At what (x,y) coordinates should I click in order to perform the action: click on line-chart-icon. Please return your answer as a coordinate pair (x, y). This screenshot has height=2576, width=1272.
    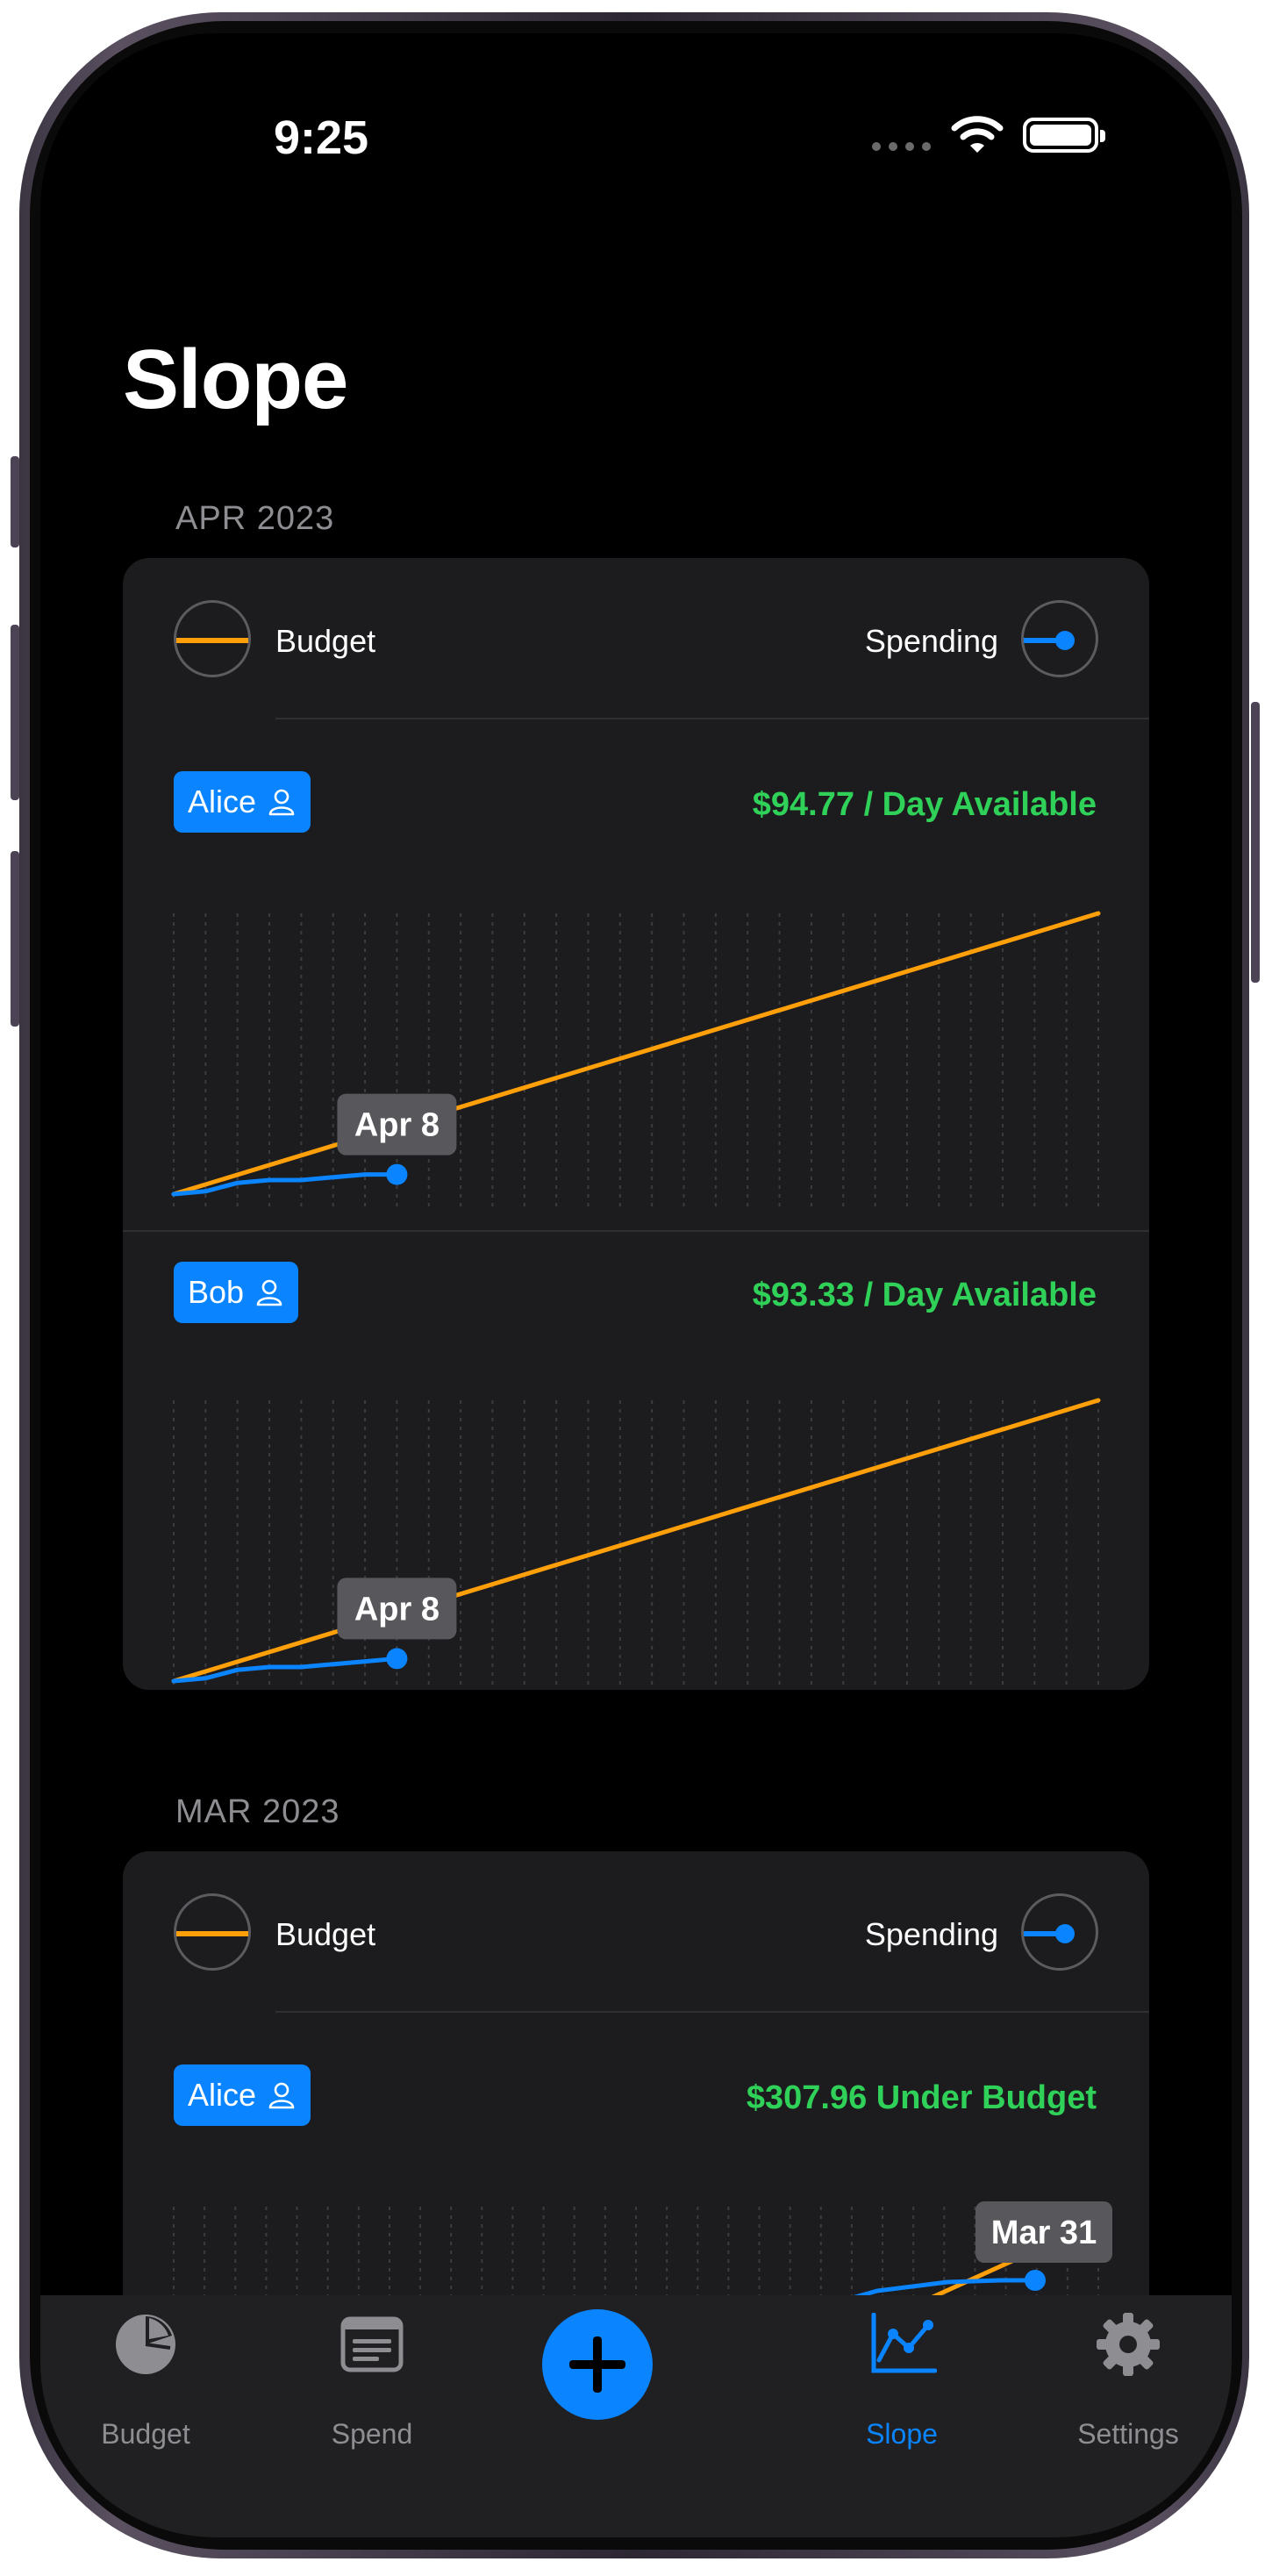
    Looking at the image, I should click on (904, 2343).